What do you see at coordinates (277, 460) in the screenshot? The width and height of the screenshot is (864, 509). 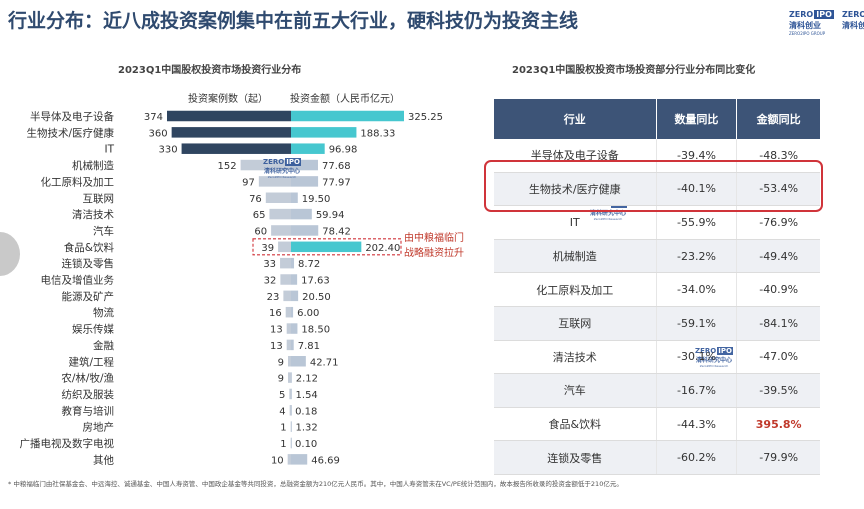 I see `count-label: 10` at bounding box center [277, 460].